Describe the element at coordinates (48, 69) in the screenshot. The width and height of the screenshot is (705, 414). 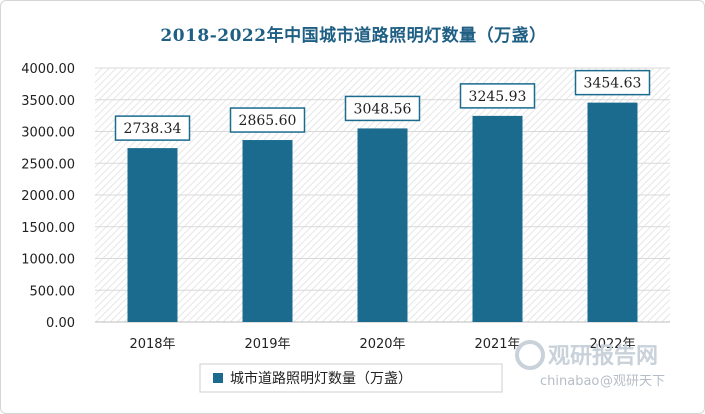
I see `y-tick-label: 4000.00` at that location.